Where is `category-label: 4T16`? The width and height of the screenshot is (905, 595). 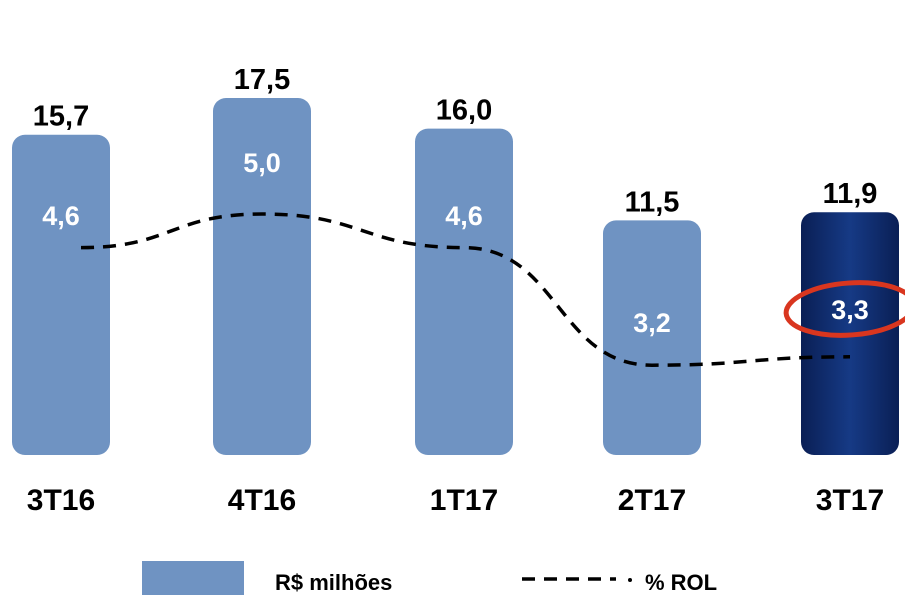 category-label: 4T16 is located at coordinates (262, 500).